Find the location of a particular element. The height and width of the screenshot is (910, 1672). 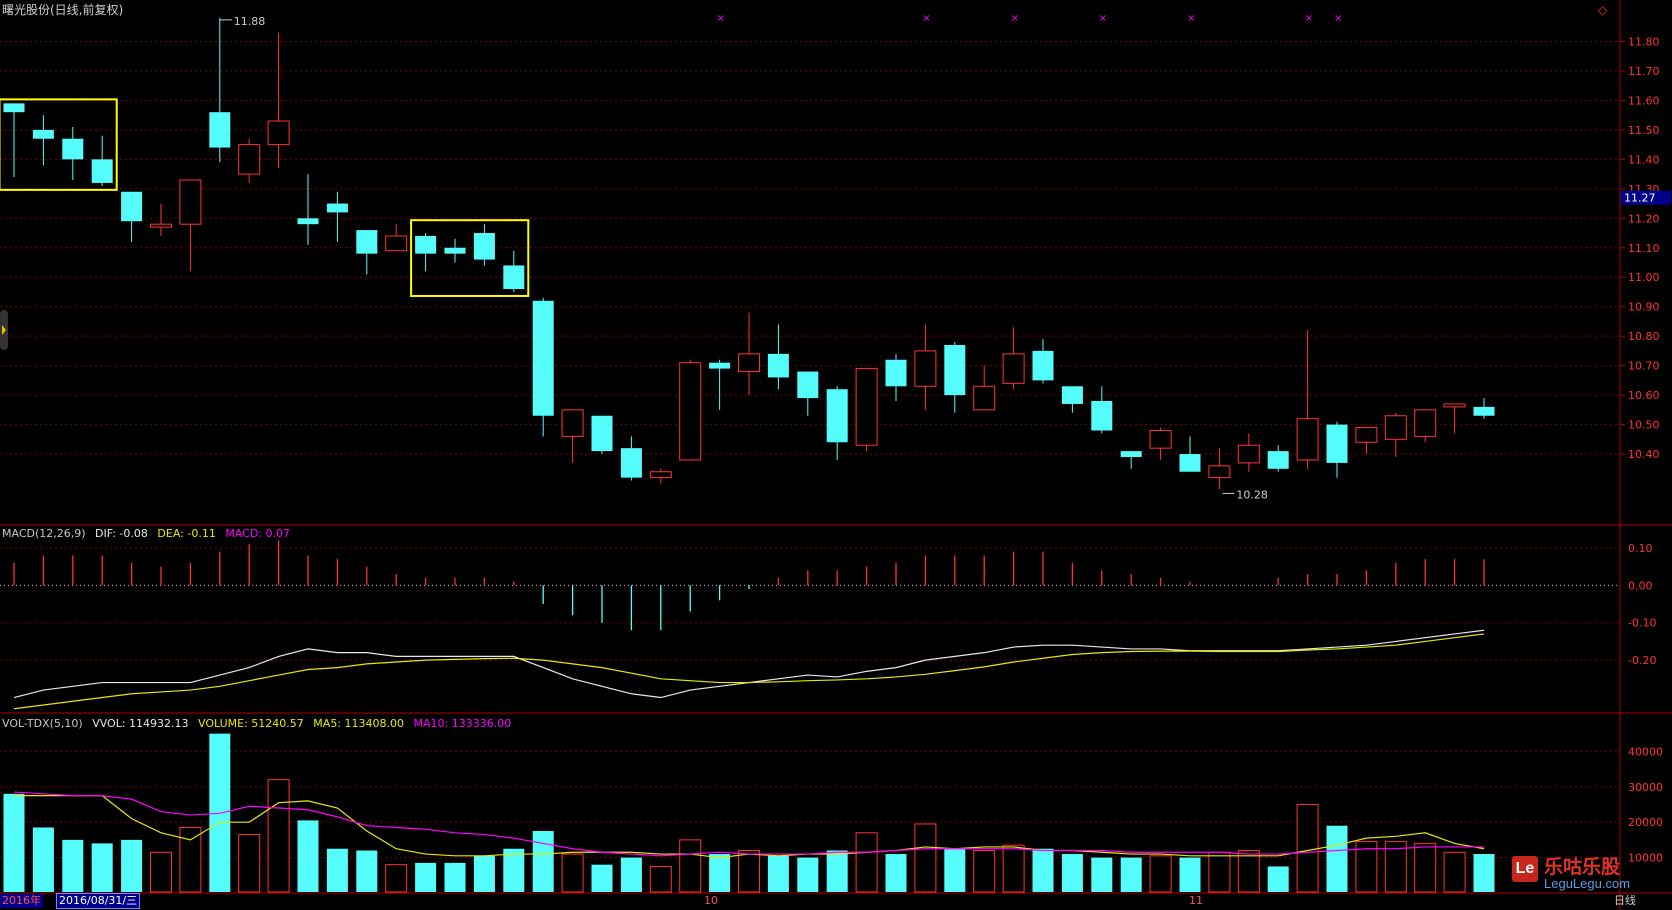

expand-arrow-icon is located at coordinates (4, 330).